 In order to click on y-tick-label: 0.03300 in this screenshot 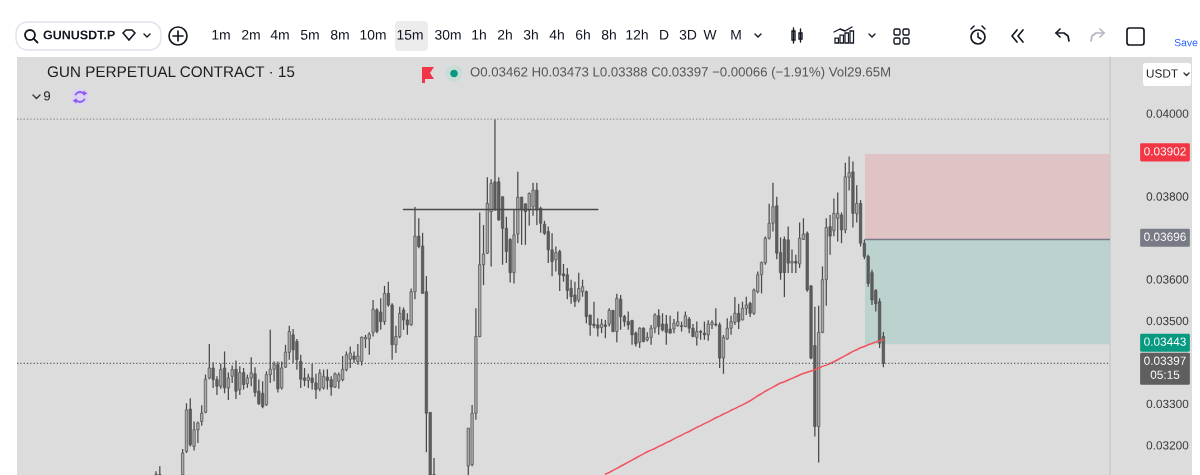, I will do `click(1167, 404)`.